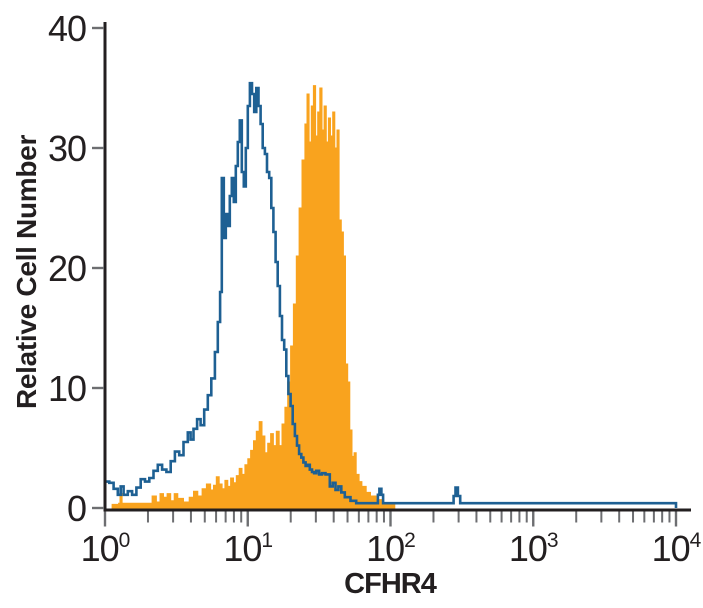  I want to click on x-tick-label: 10², so click(390, 548).